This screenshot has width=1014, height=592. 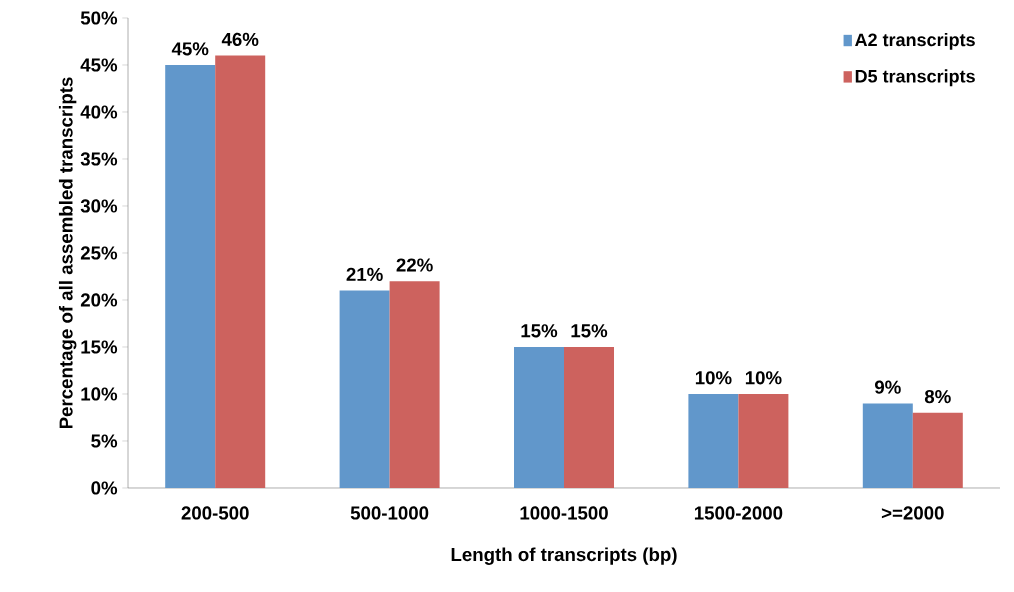 I want to click on y-tick-label: 5%, so click(x=104, y=441).